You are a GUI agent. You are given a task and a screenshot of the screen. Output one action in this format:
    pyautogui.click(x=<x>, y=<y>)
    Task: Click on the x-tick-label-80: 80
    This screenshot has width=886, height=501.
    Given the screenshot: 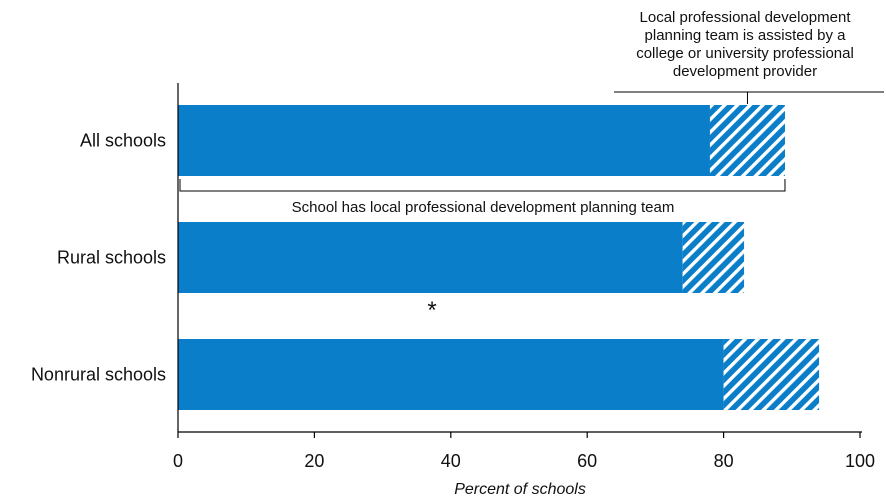 What is the action you would take?
    pyautogui.click(x=724, y=461)
    